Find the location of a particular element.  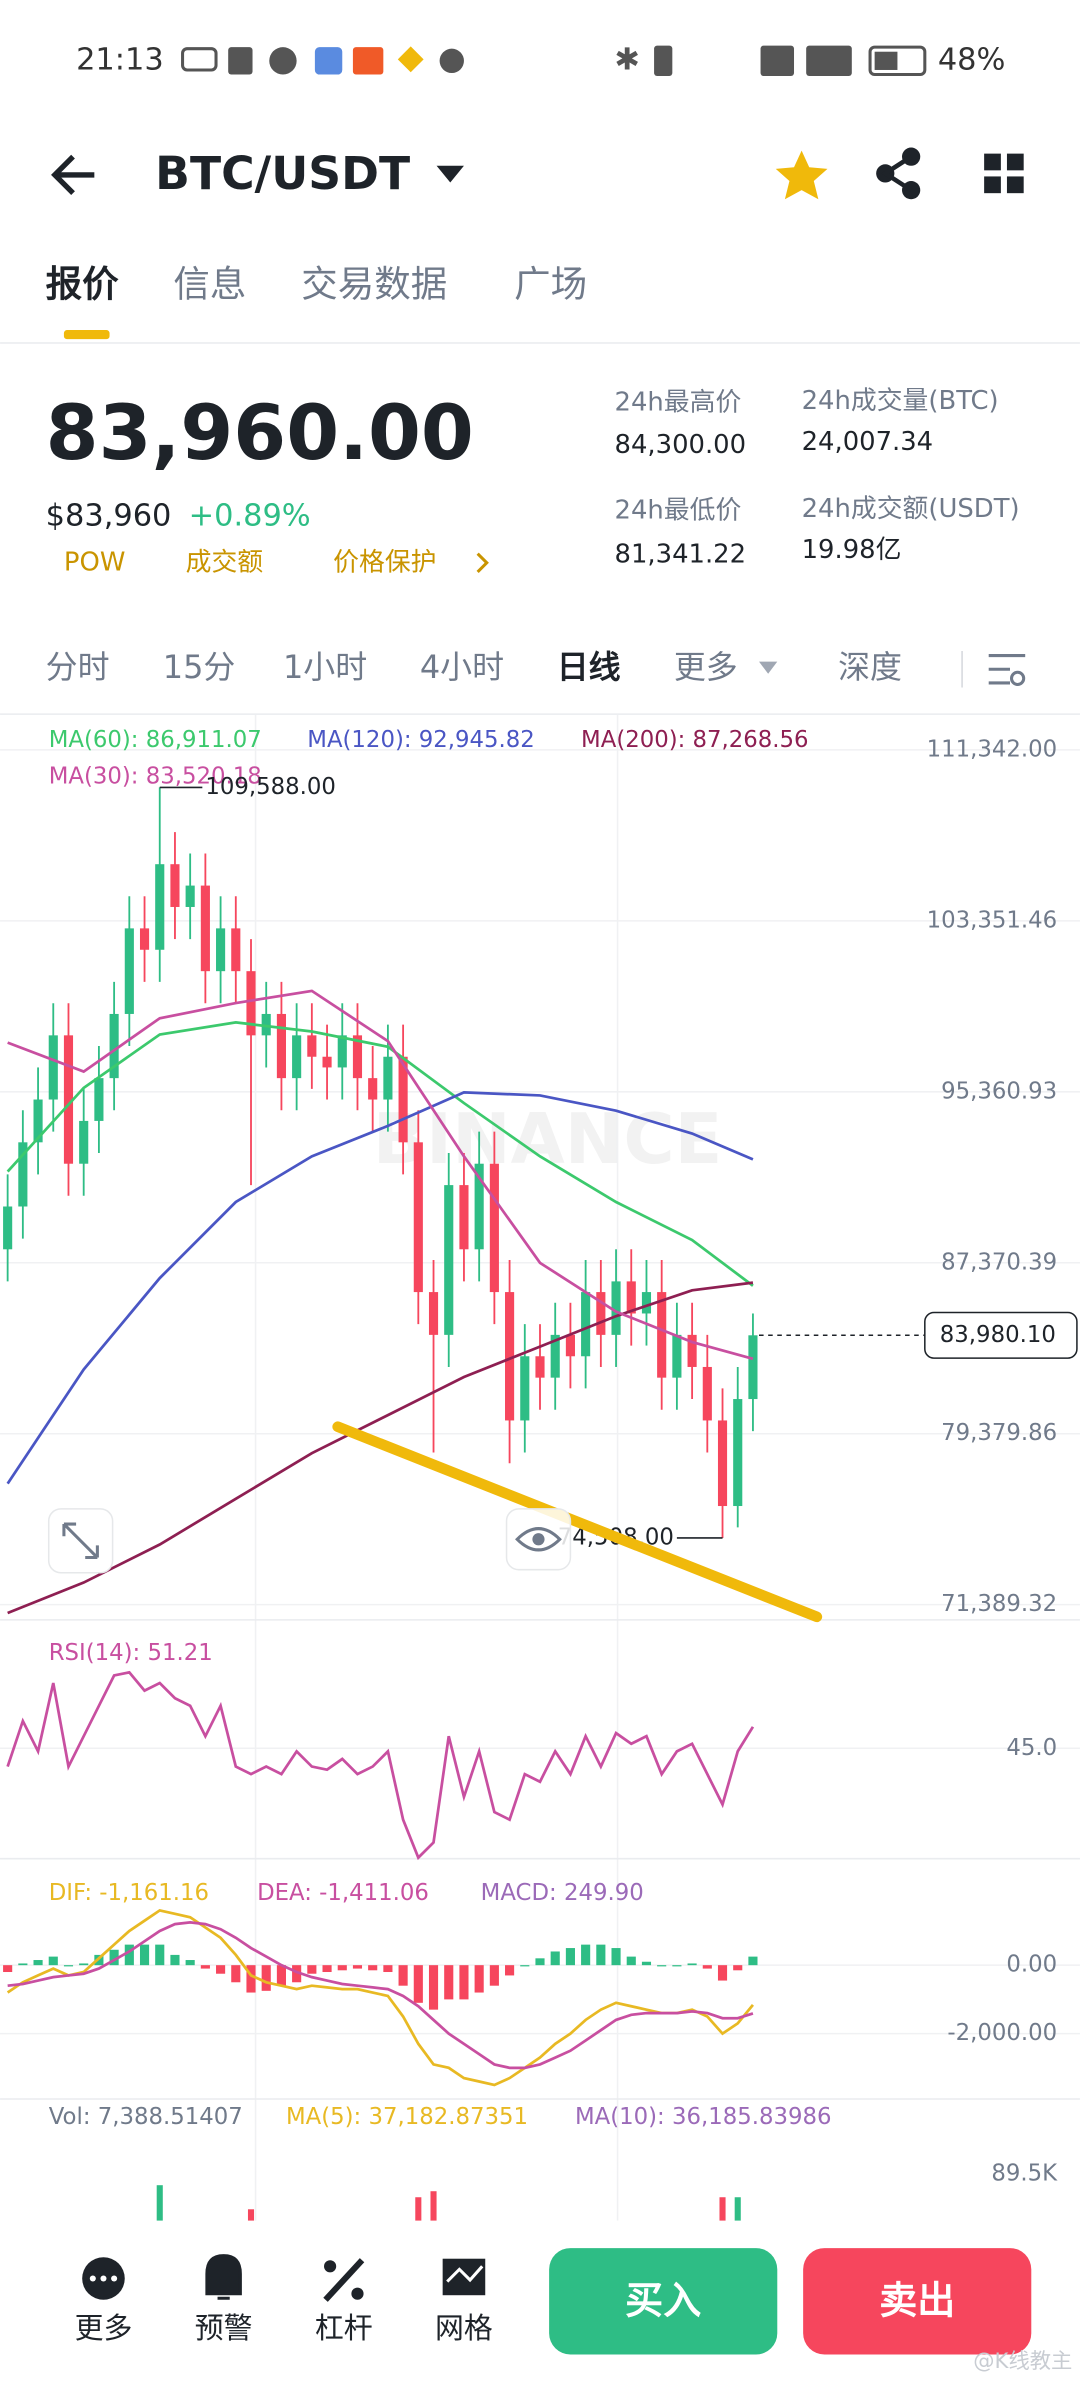

stat-value: 24,007.34 is located at coordinates (868, 442).